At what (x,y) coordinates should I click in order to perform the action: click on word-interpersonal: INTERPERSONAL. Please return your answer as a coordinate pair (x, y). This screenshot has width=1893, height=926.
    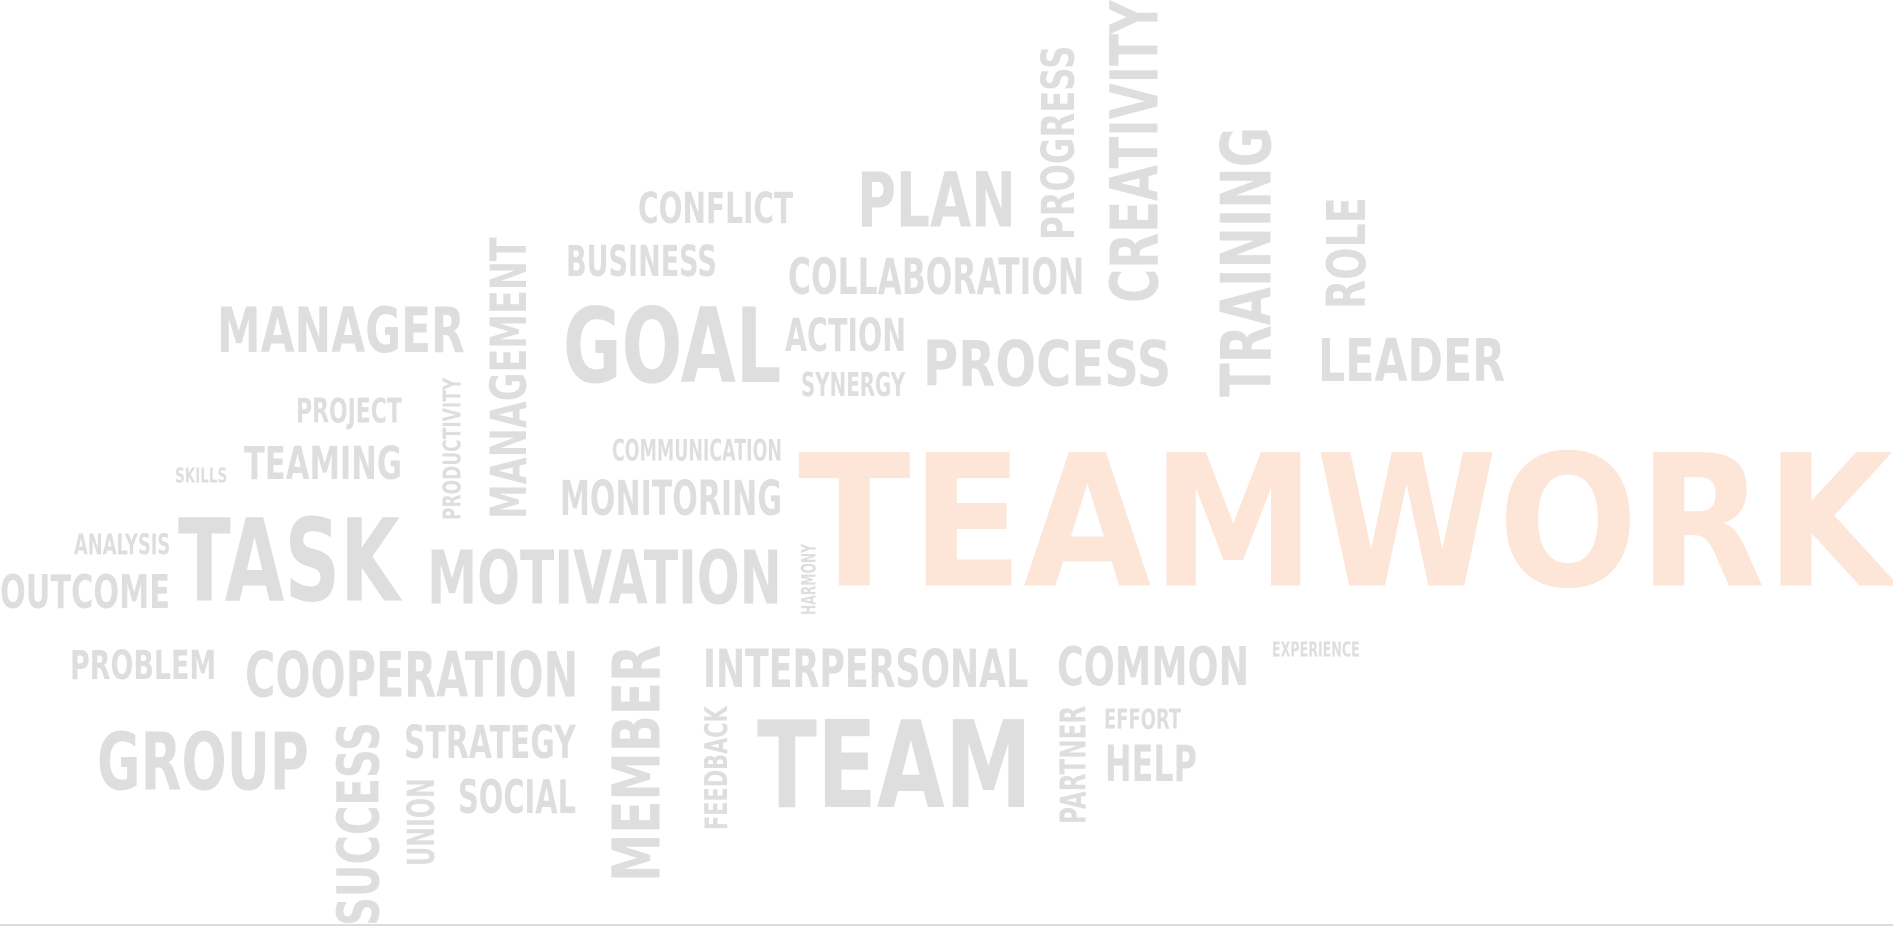
    Looking at the image, I should click on (866, 669).